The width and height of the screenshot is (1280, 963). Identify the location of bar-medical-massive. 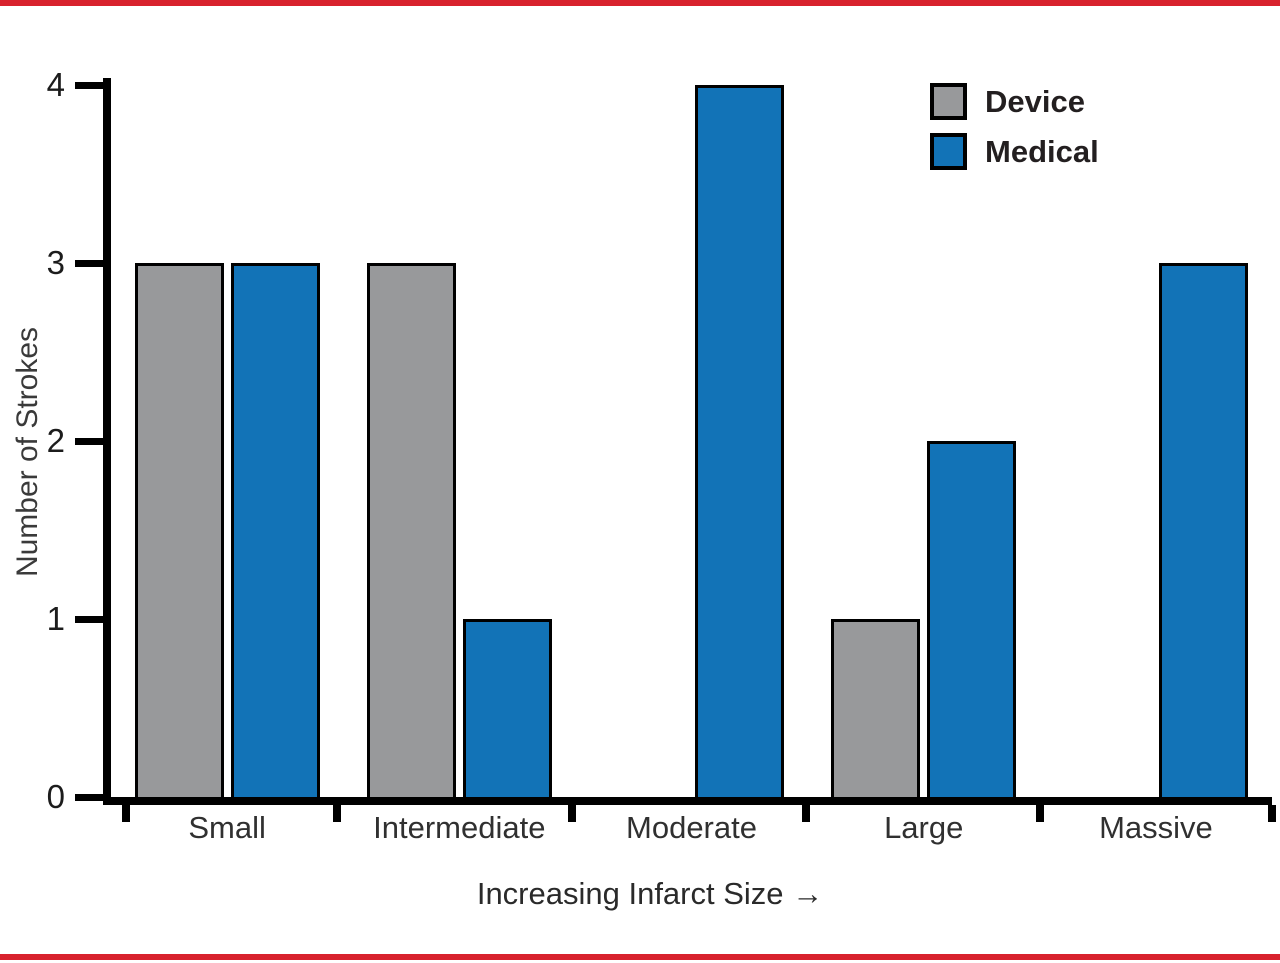
(1204, 530).